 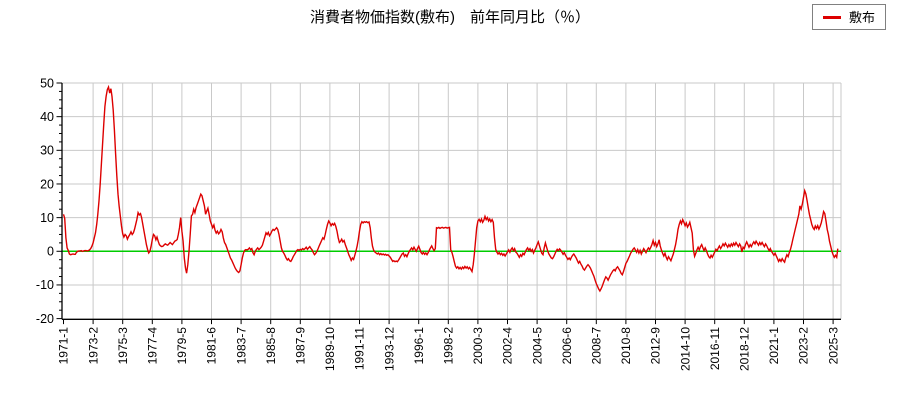 What do you see at coordinates (685, 349) in the screenshot?
I see `x-tick-label: 2014-10` at bounding box center [685, 349].